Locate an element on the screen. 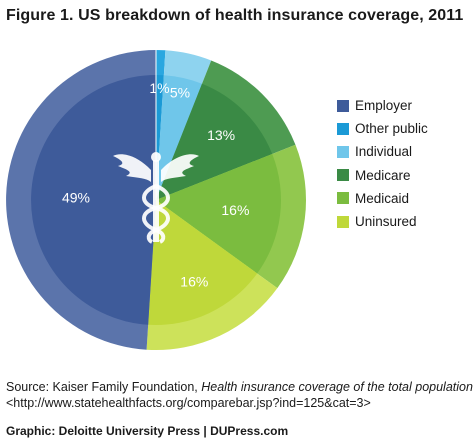 Image resolution: width=474 pixels, height=448 pixels. legend-item-other-public: Other public is located at coordinates (382, 128).